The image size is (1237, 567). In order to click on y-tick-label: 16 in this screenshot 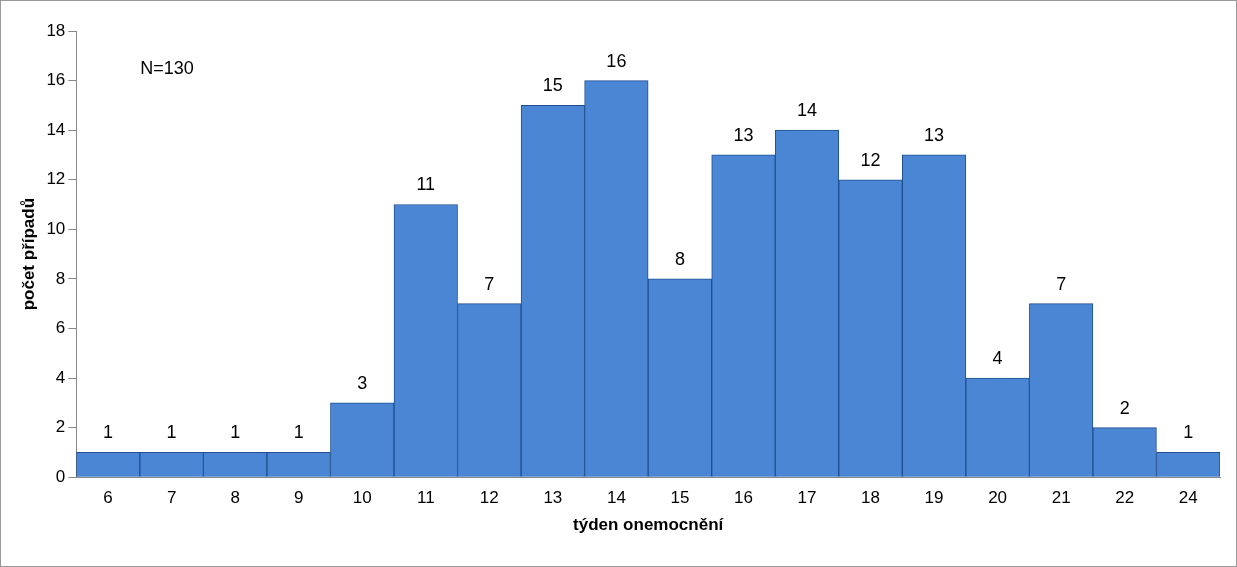, I will do `click(56, 80)`.